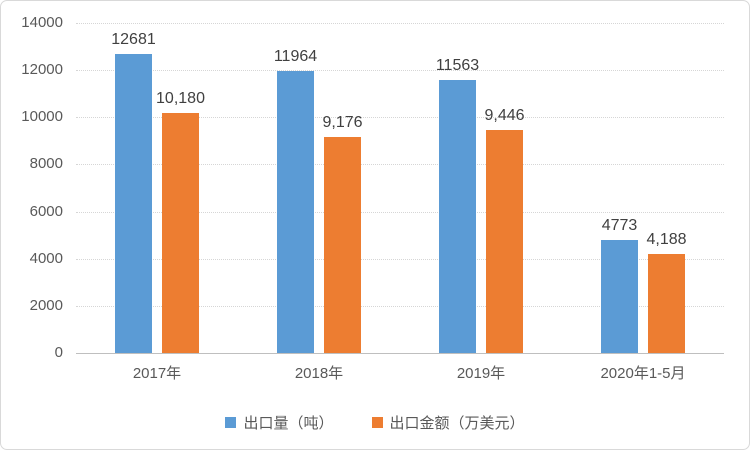 The width and height of the screenshot is (752, 452). I want to click on bar-series2-2020年1-5月, so click(666, 303).